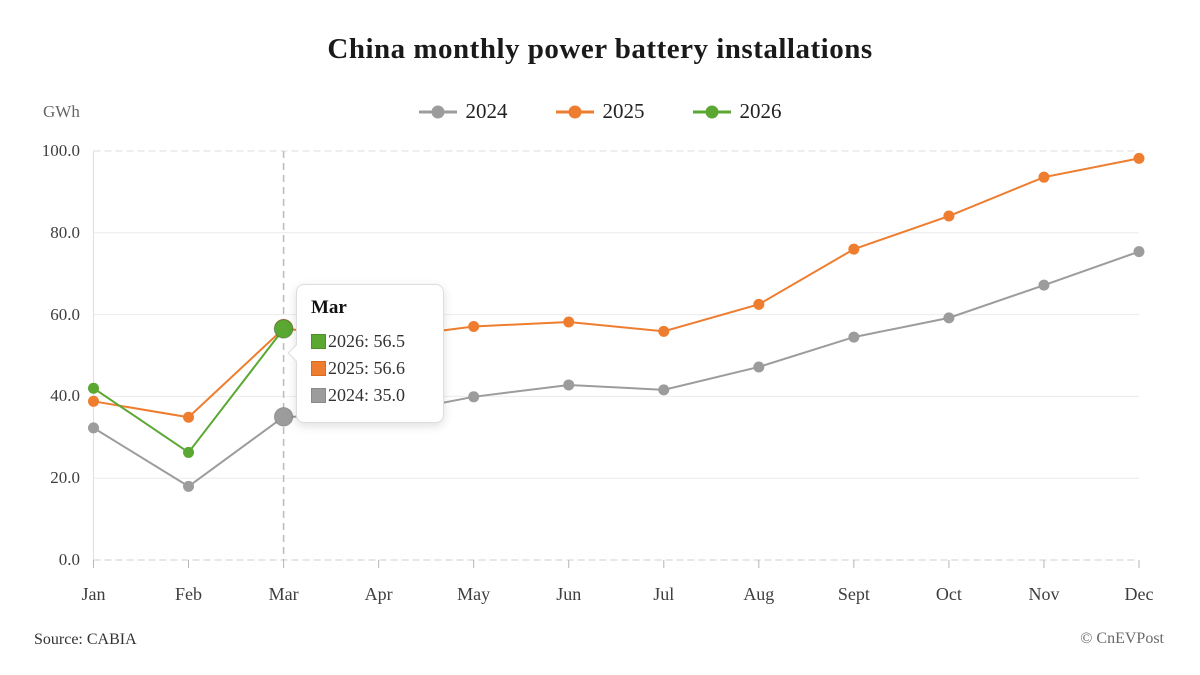  Describe the element at coordinates (569, 385) in the screenshot. I see `point-2024-jun` at that location.